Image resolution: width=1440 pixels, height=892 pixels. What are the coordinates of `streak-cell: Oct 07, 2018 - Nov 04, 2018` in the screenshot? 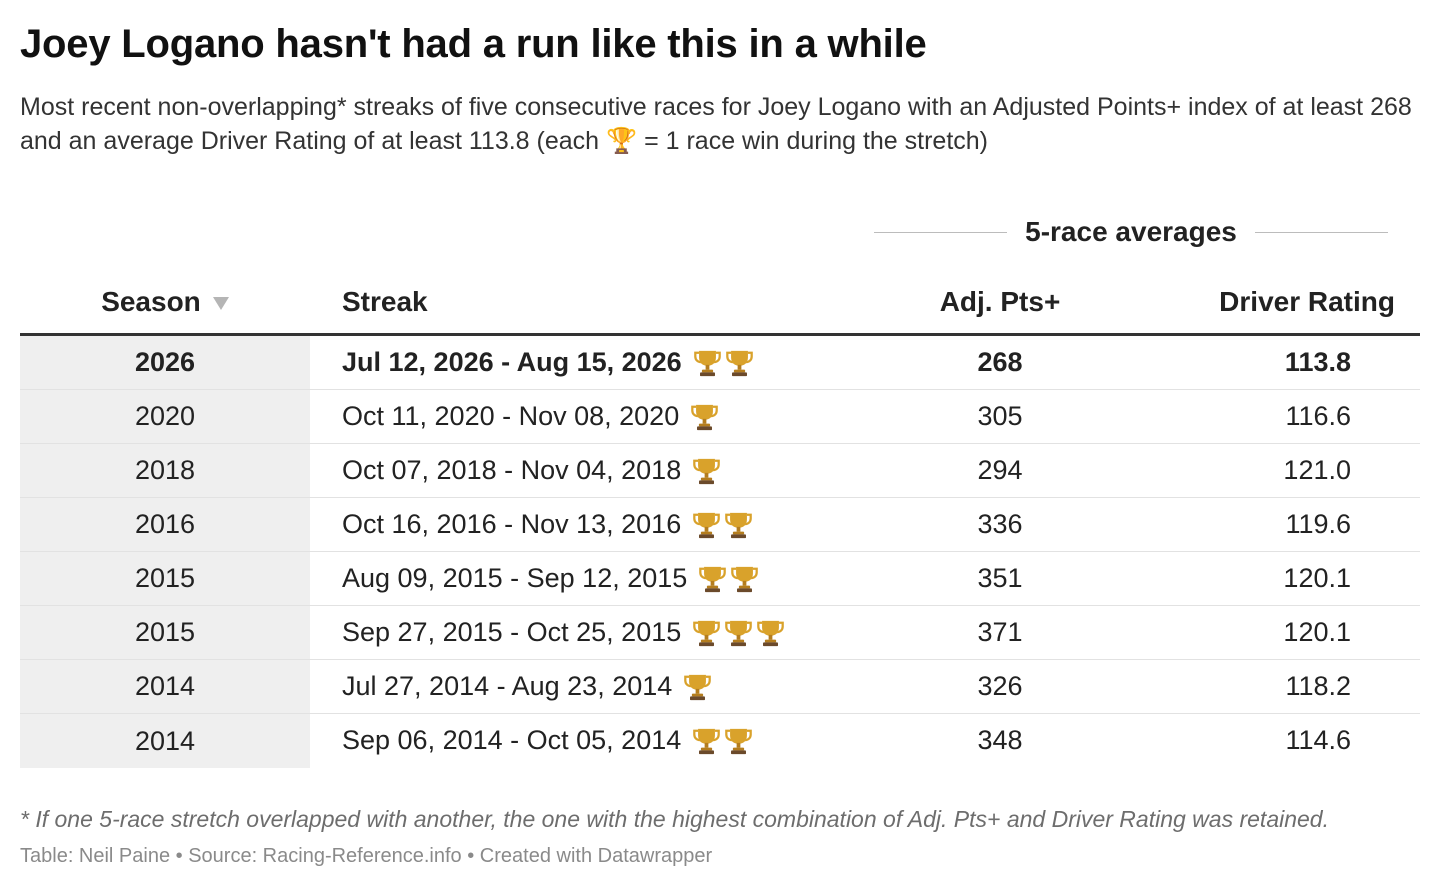 It's located at (532, 470).